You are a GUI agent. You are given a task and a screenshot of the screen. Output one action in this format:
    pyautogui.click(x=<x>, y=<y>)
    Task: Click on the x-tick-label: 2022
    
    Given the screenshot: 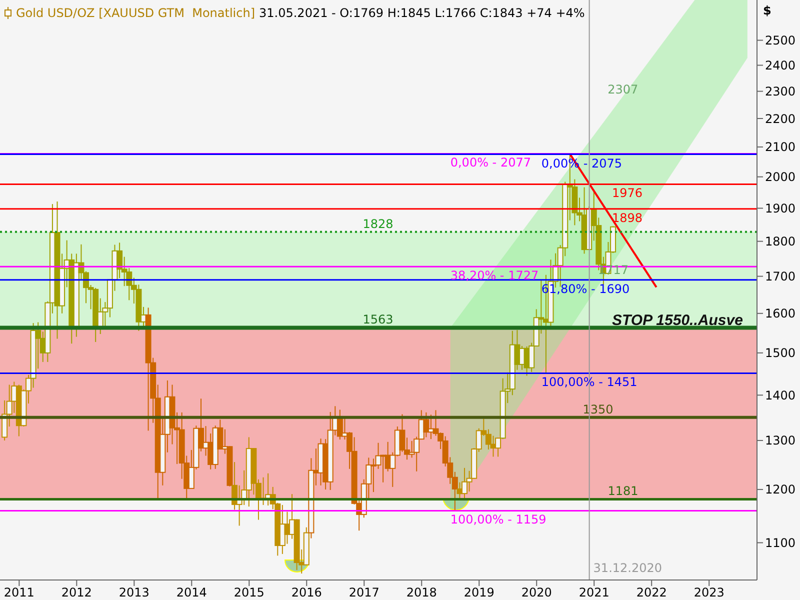 What is the action you would take?
    pyautogui.click(x=651, y=593)
    